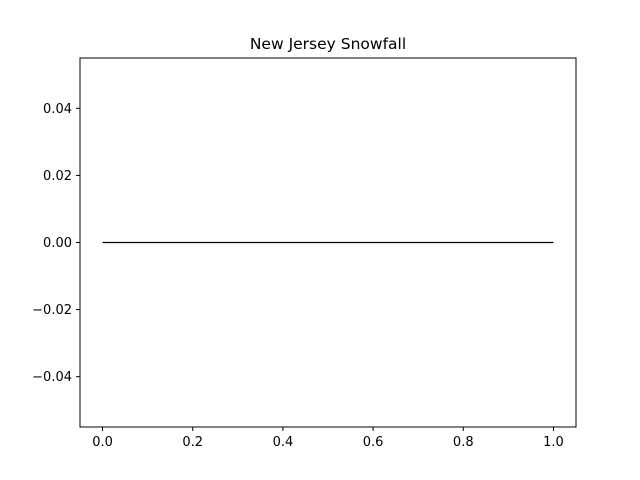 Image resolution: width=640 pixels, height=480 pixels. I want to click on y-tick-label: 0.00, so click(57, 243).